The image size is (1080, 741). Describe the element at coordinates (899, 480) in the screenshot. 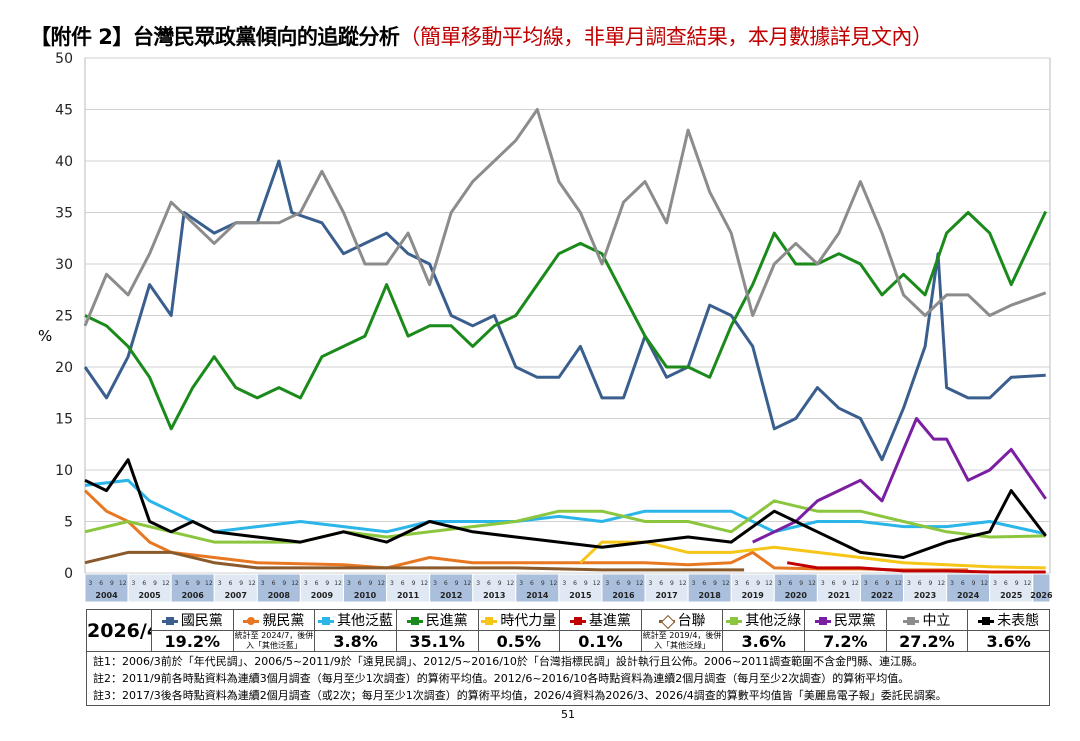

I see `series-line-民眾黨` at that location.